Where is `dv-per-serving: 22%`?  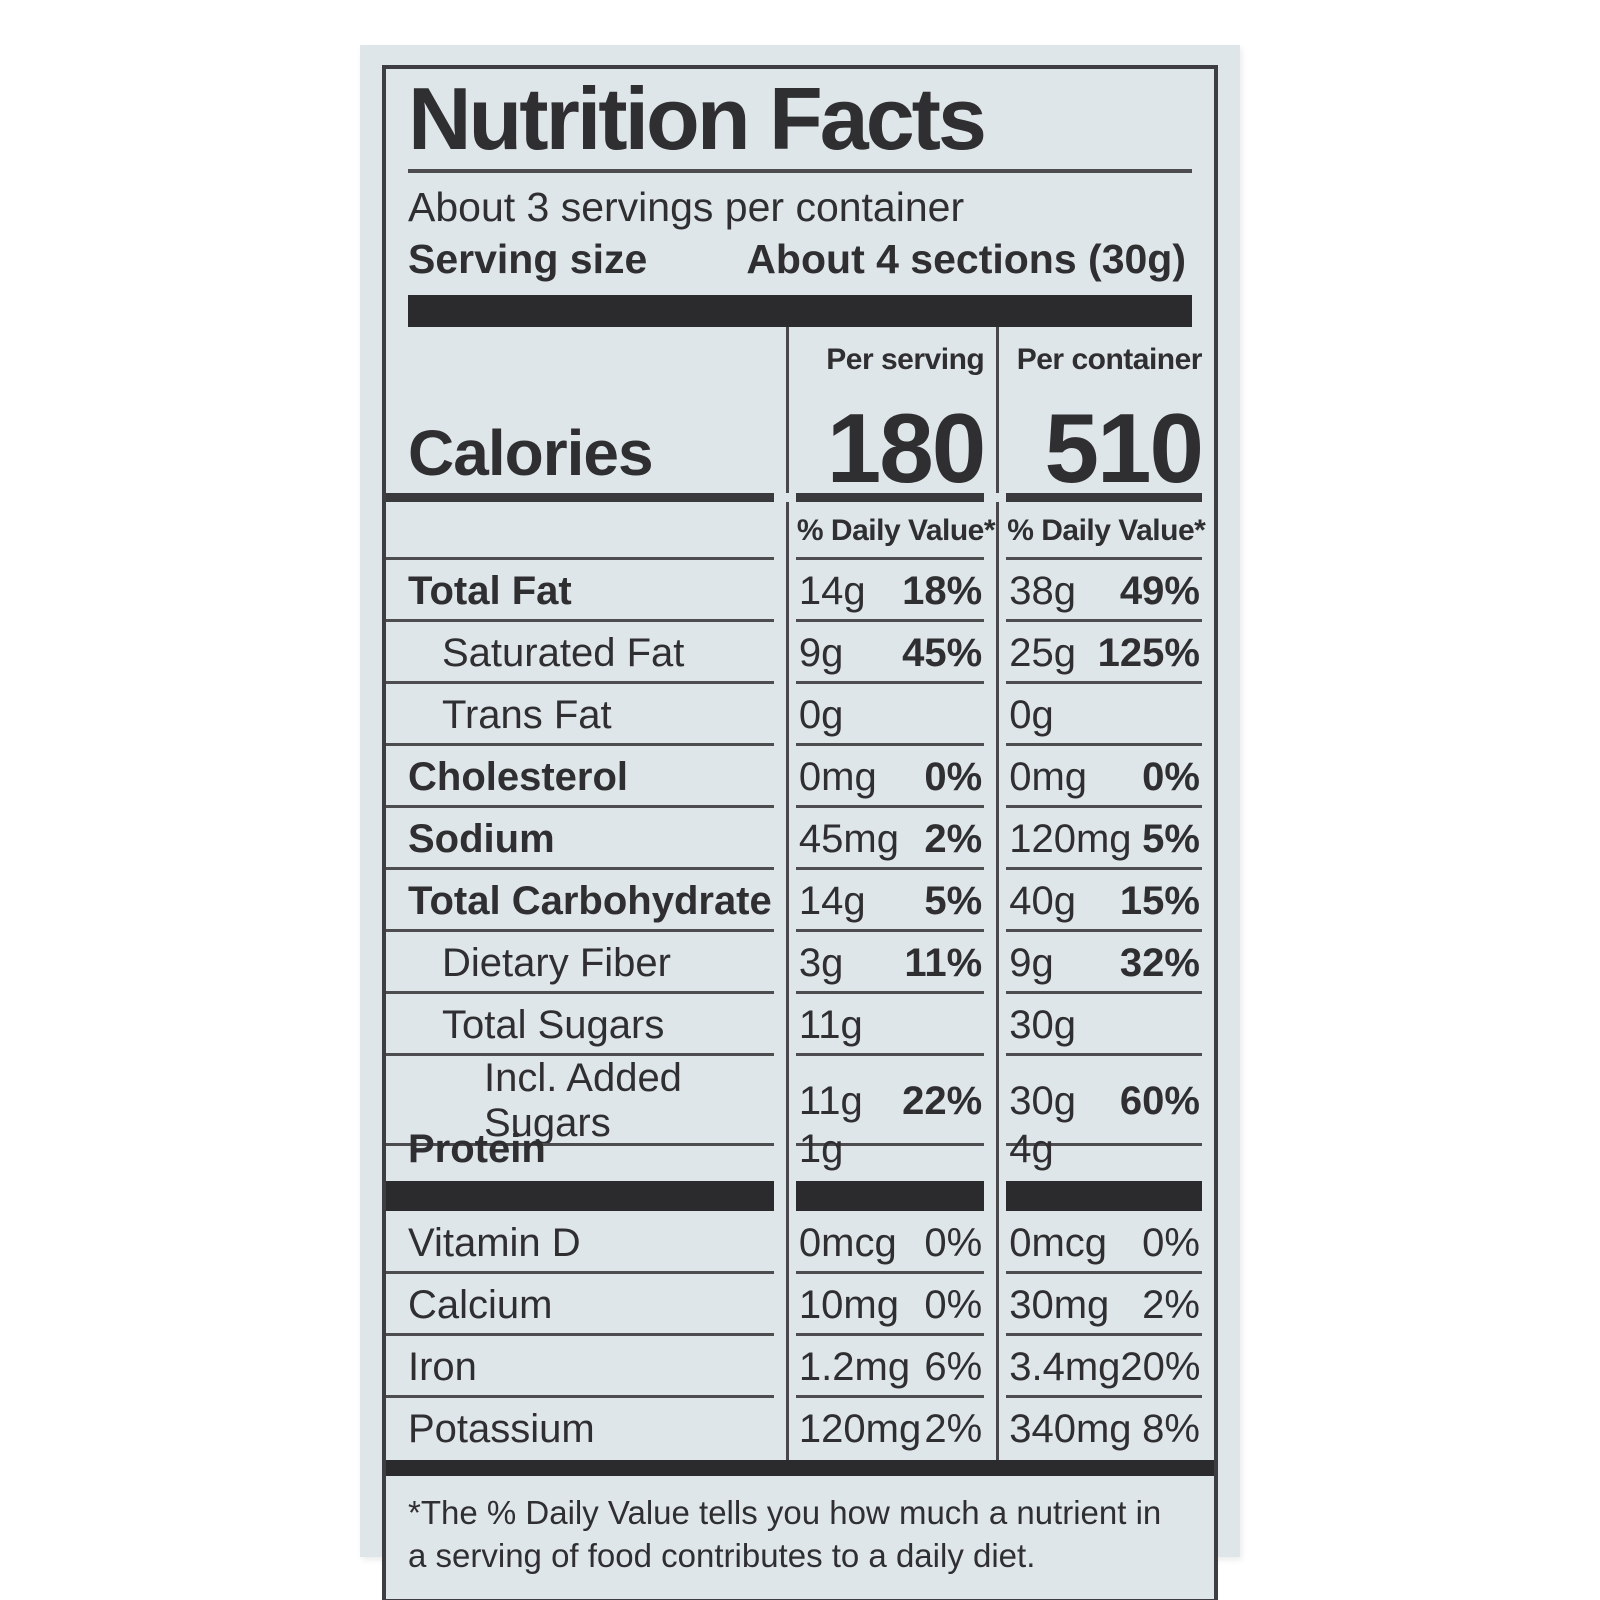 dv-per-serving: 22% is located at coordinates (942, 1100).